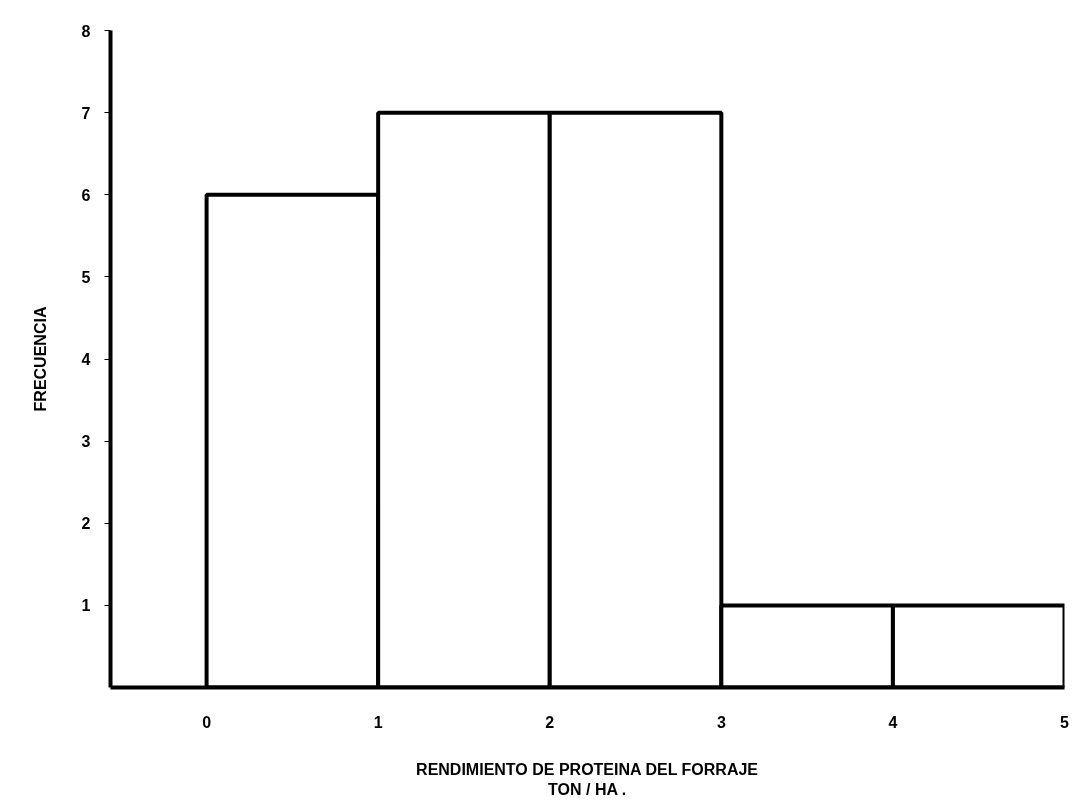 Image resolution: width=1084 pixels, height=800 pixels. Describe the element at coordinates (1065, 722) in the screenshot. I see `x-tick-label: 5` at that location.